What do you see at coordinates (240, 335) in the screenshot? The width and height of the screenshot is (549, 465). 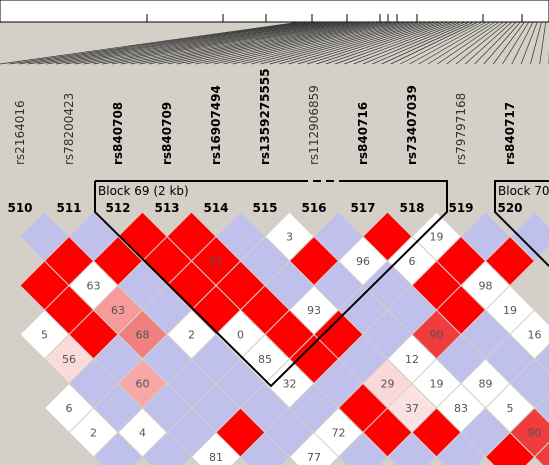 I see `ld-value: 0` at bounding box center [240, 335].